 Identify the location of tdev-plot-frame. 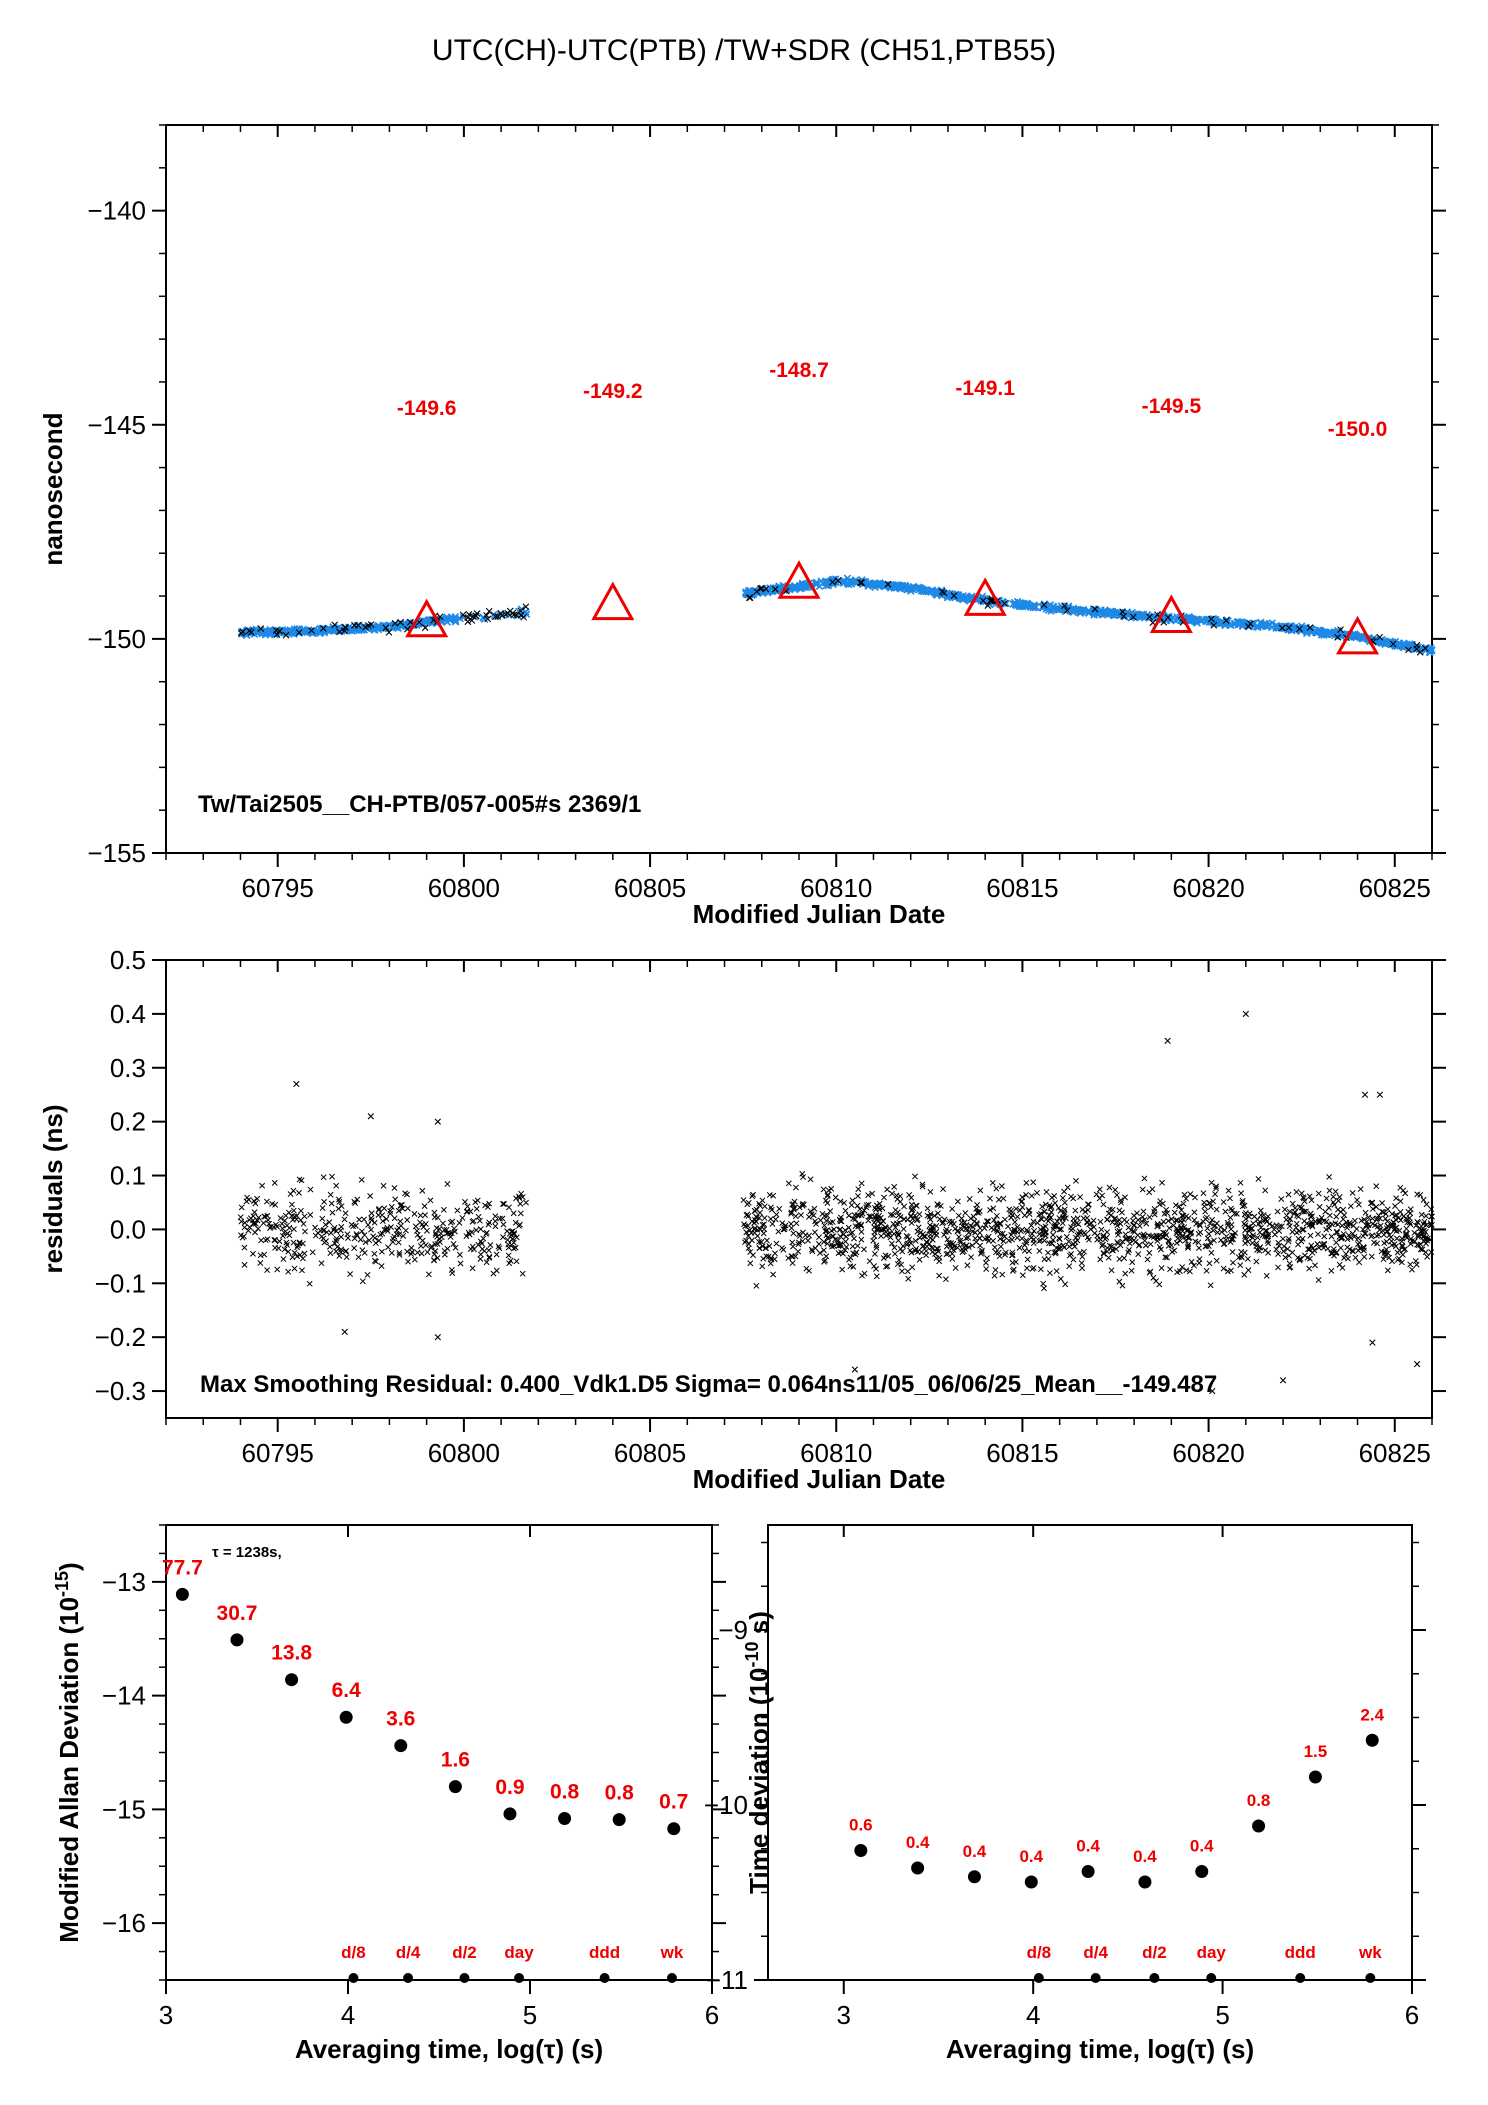
(1090, 1752).